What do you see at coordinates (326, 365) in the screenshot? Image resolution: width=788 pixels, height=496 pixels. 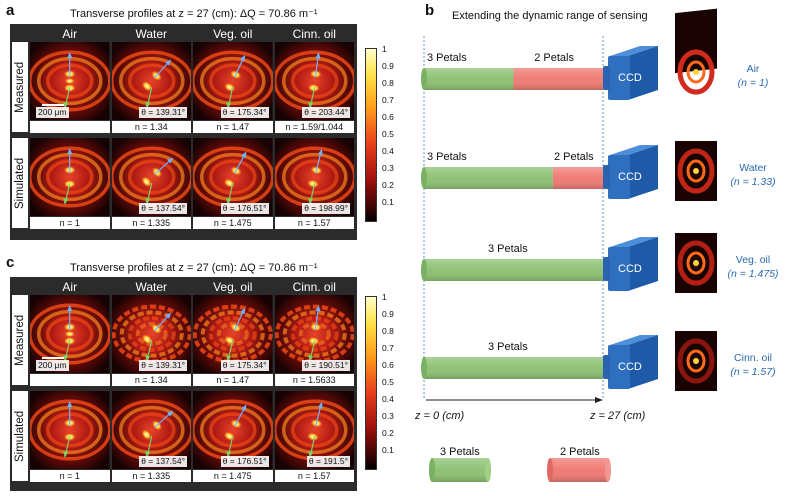 I see `panel-c-measured-theta-3: θ = 190.51°` at bounding box center [326, 365].